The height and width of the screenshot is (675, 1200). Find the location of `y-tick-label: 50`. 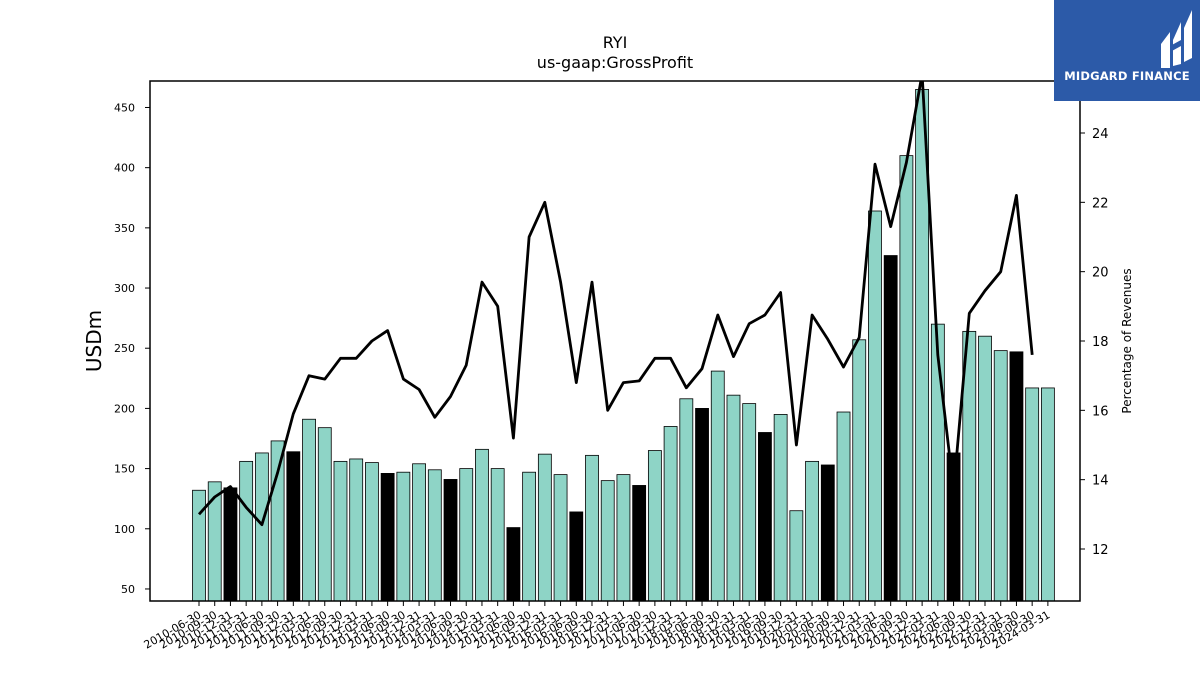

y-tick-label: 50 is located at coordinates (128, 589).